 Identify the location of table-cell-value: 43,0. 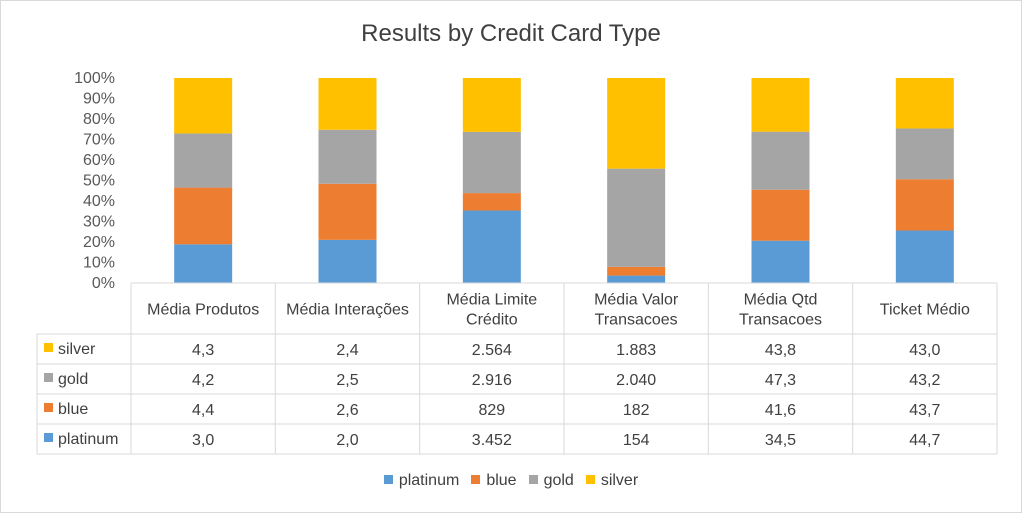
(924, 350).